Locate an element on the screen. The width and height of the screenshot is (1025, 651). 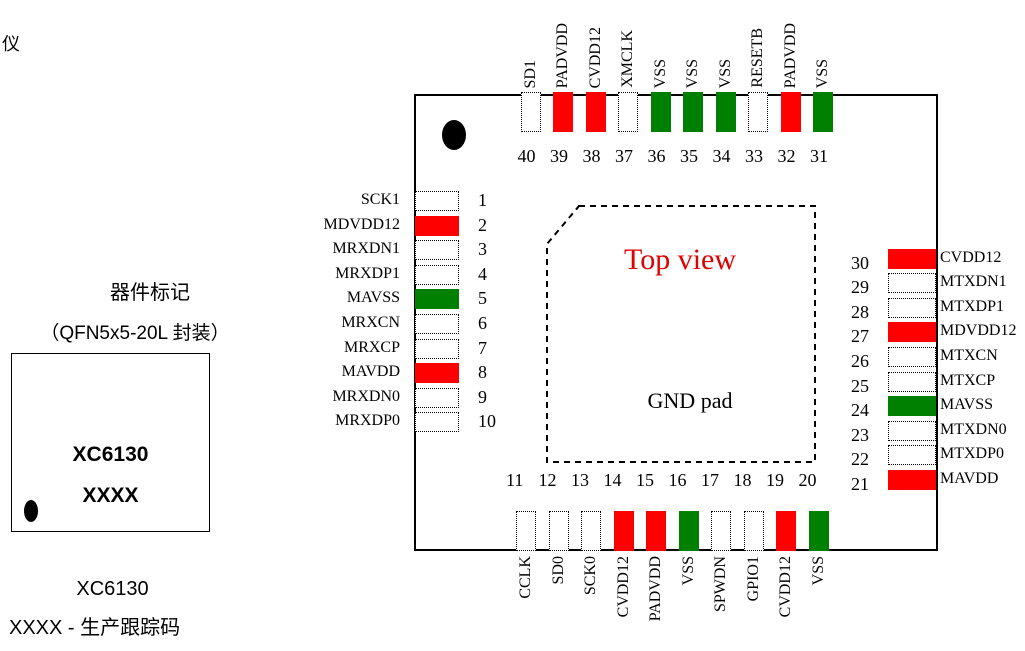
chip-marking-outline is located at coordinates (110, 442).